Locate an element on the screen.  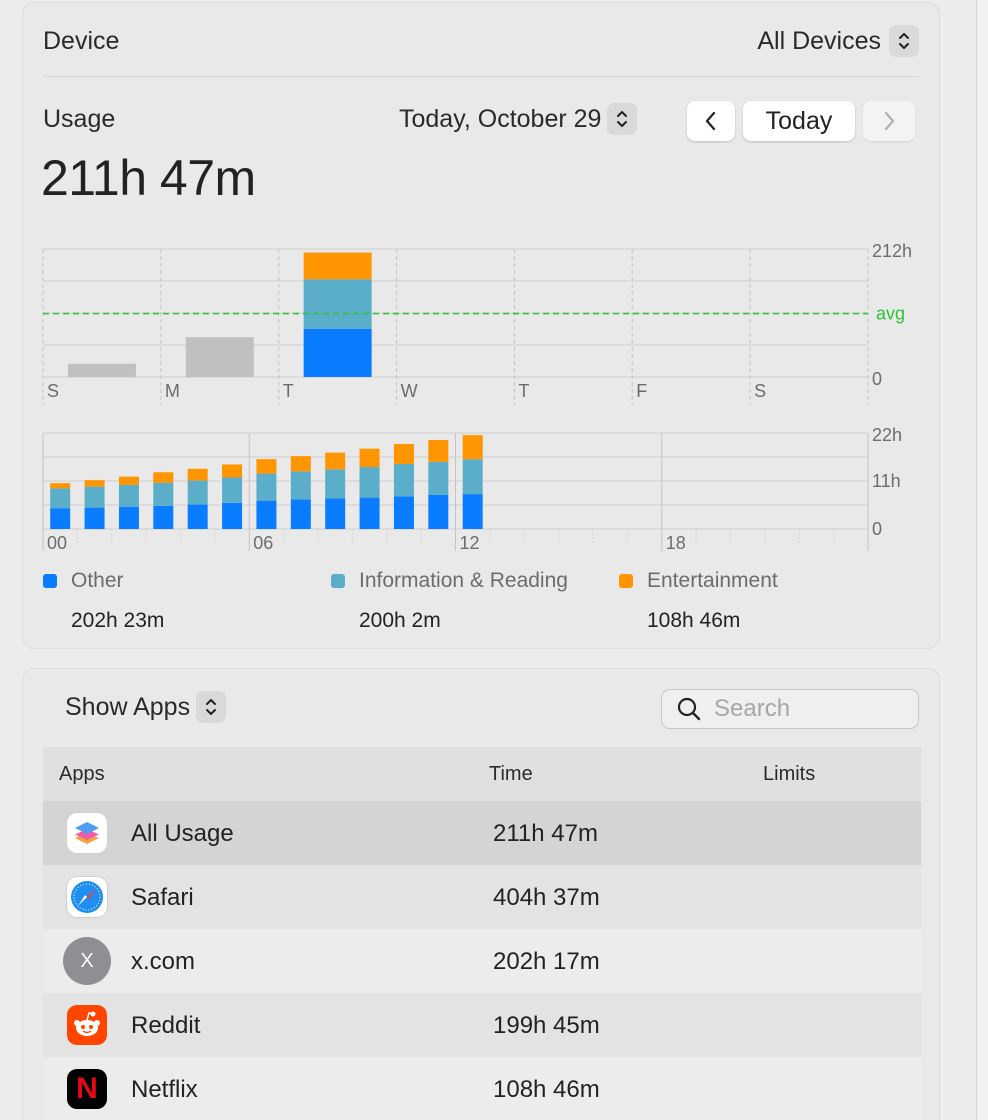
hour-y-tick-label: 11h is located at coordinates (886, 481).